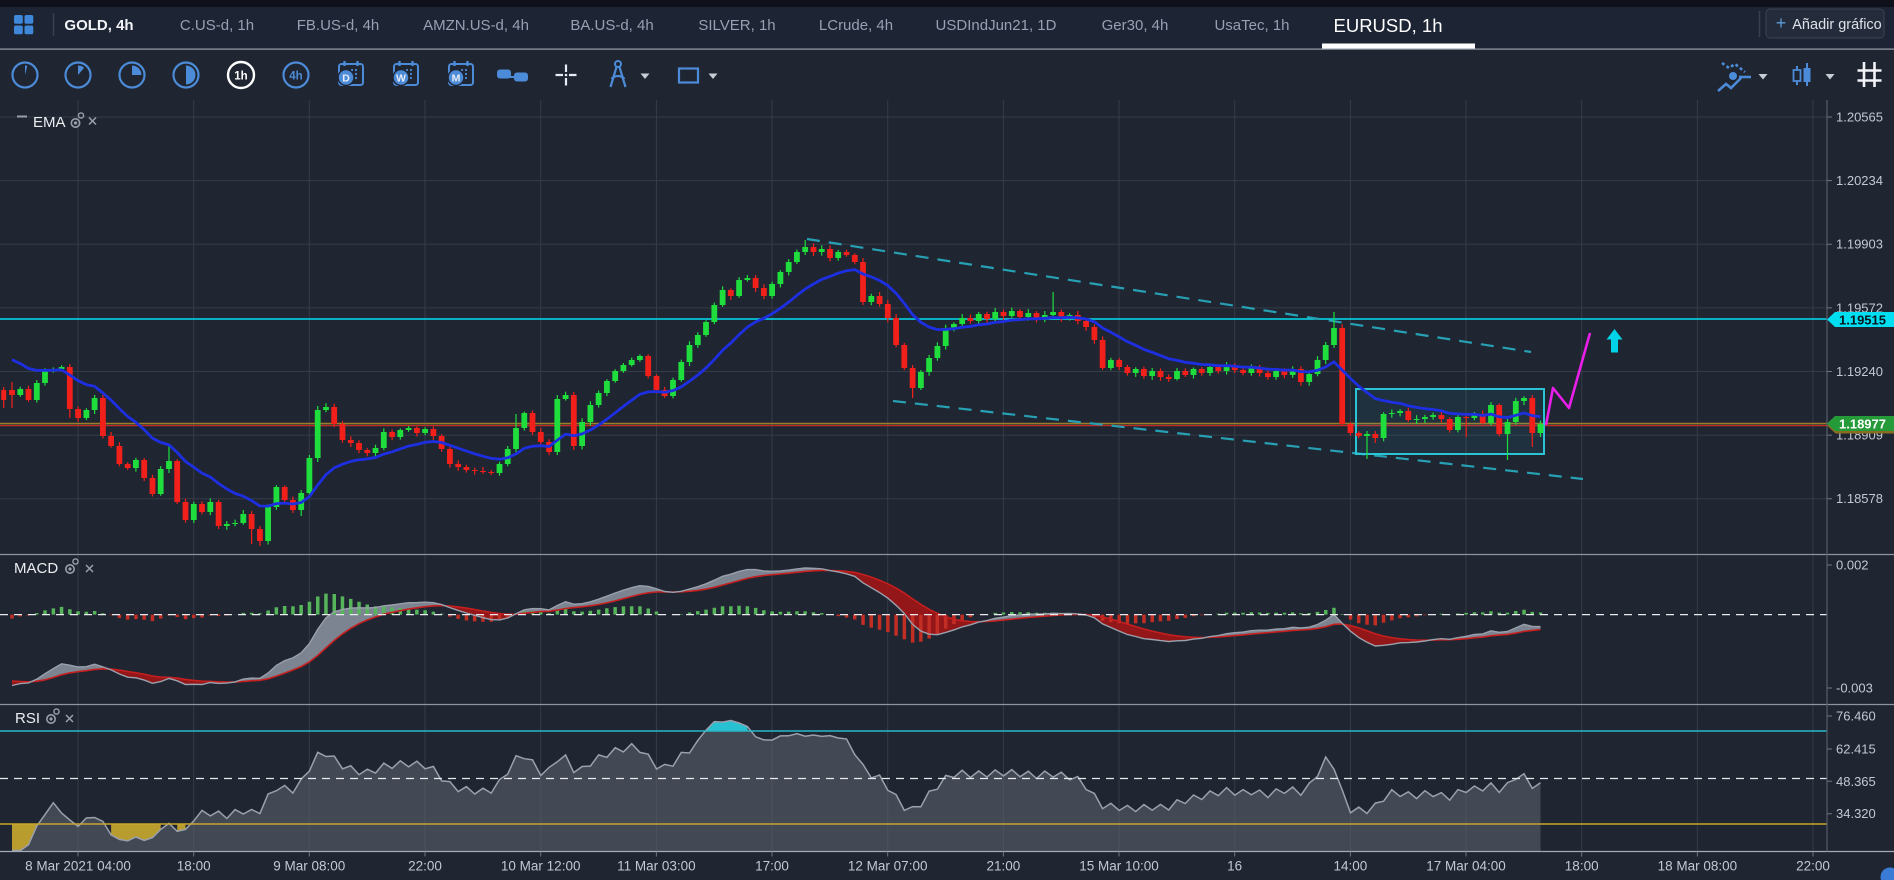  What do you see at coordinates (1119, 866) in the screenshot?
I see `svg-text: 15 Mar 10:00` at bounding box center [1119, 866].